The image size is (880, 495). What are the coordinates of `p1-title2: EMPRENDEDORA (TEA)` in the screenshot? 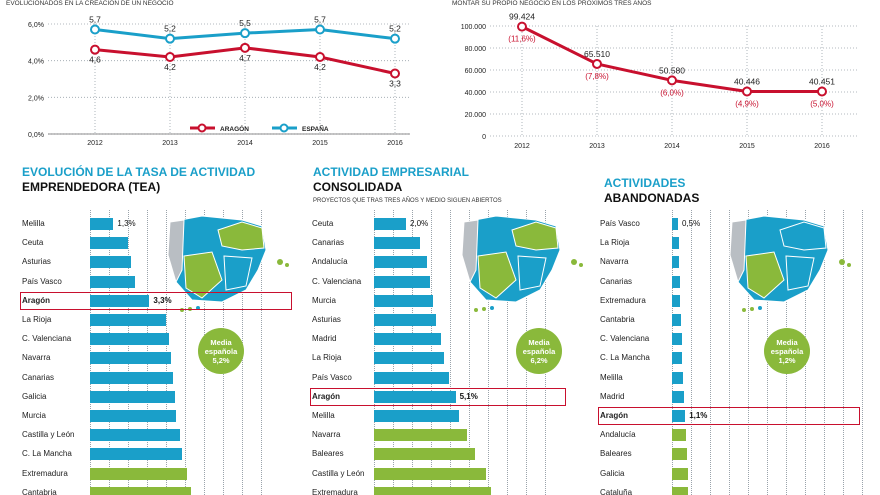 It's located at (91, 187).